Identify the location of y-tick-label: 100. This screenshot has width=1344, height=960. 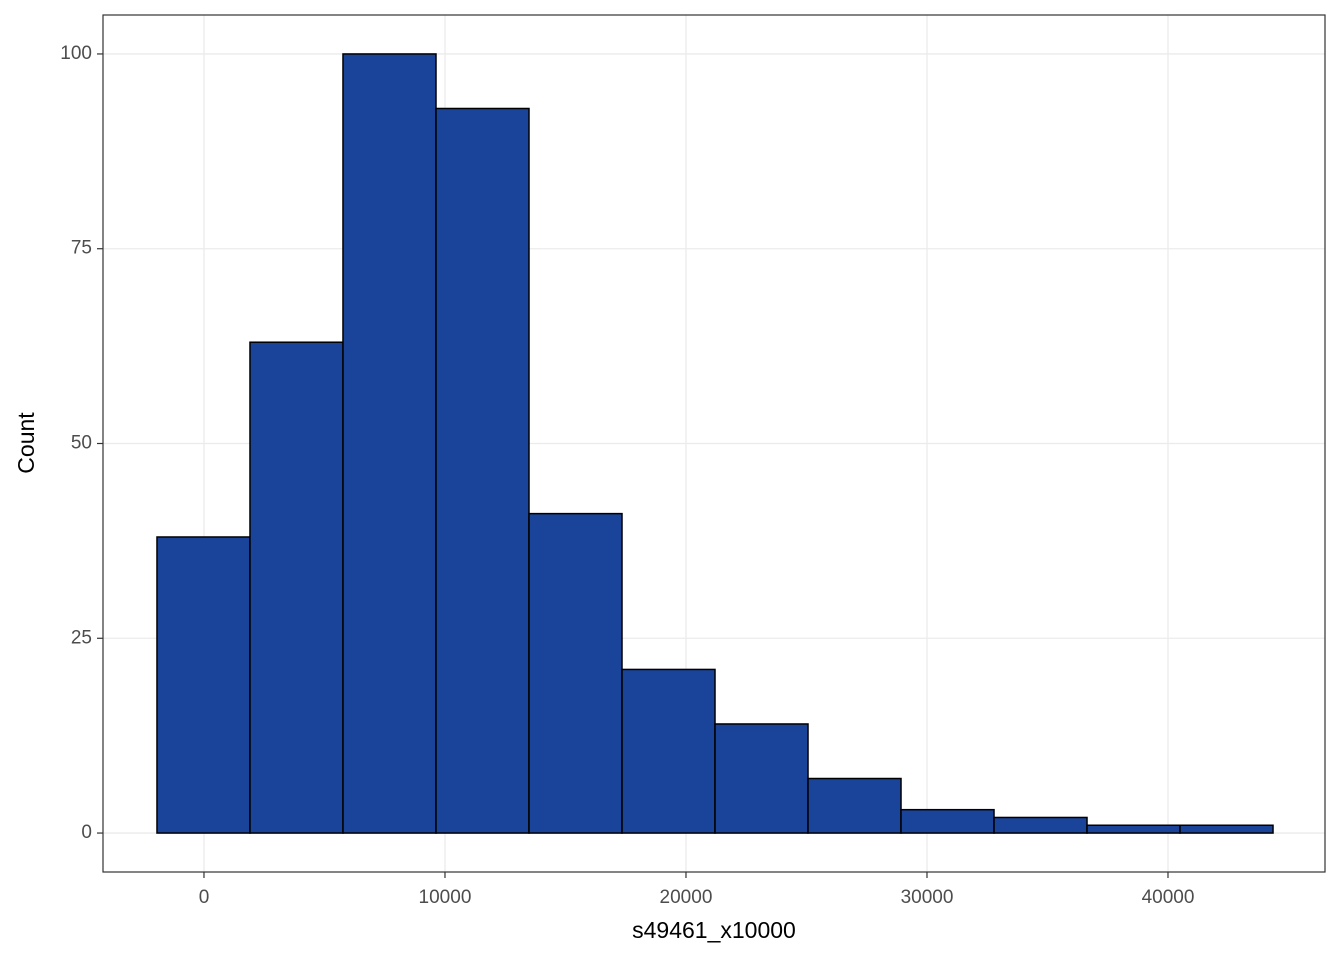
(76, 53).